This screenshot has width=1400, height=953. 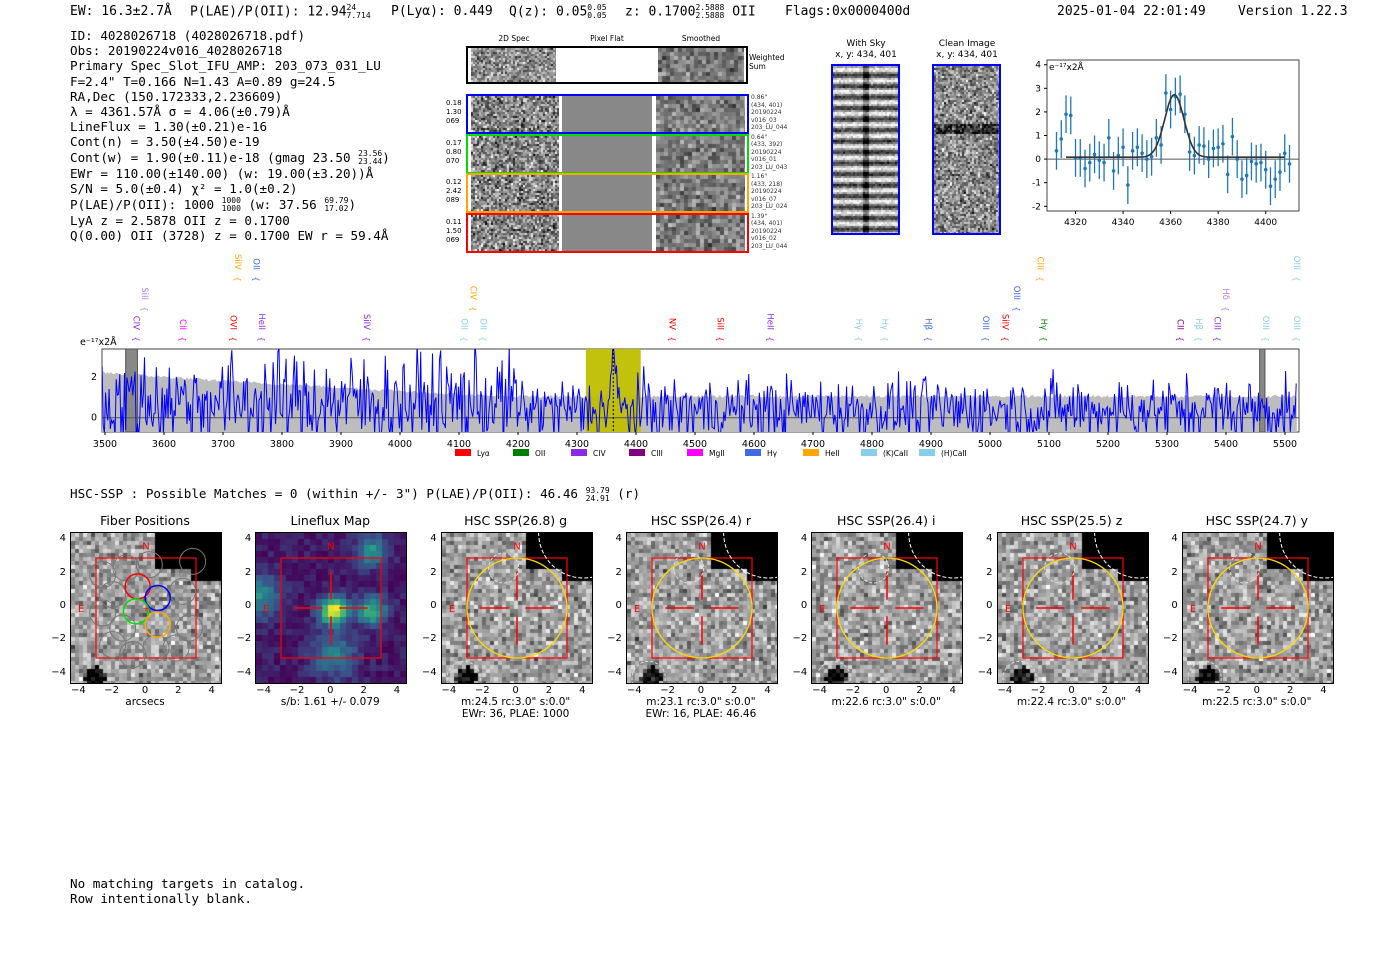 What do you see at coordinates (895, 453) in the screenshot?
I see `legend-label: (K)CaII` at bounding box center [895, 453].